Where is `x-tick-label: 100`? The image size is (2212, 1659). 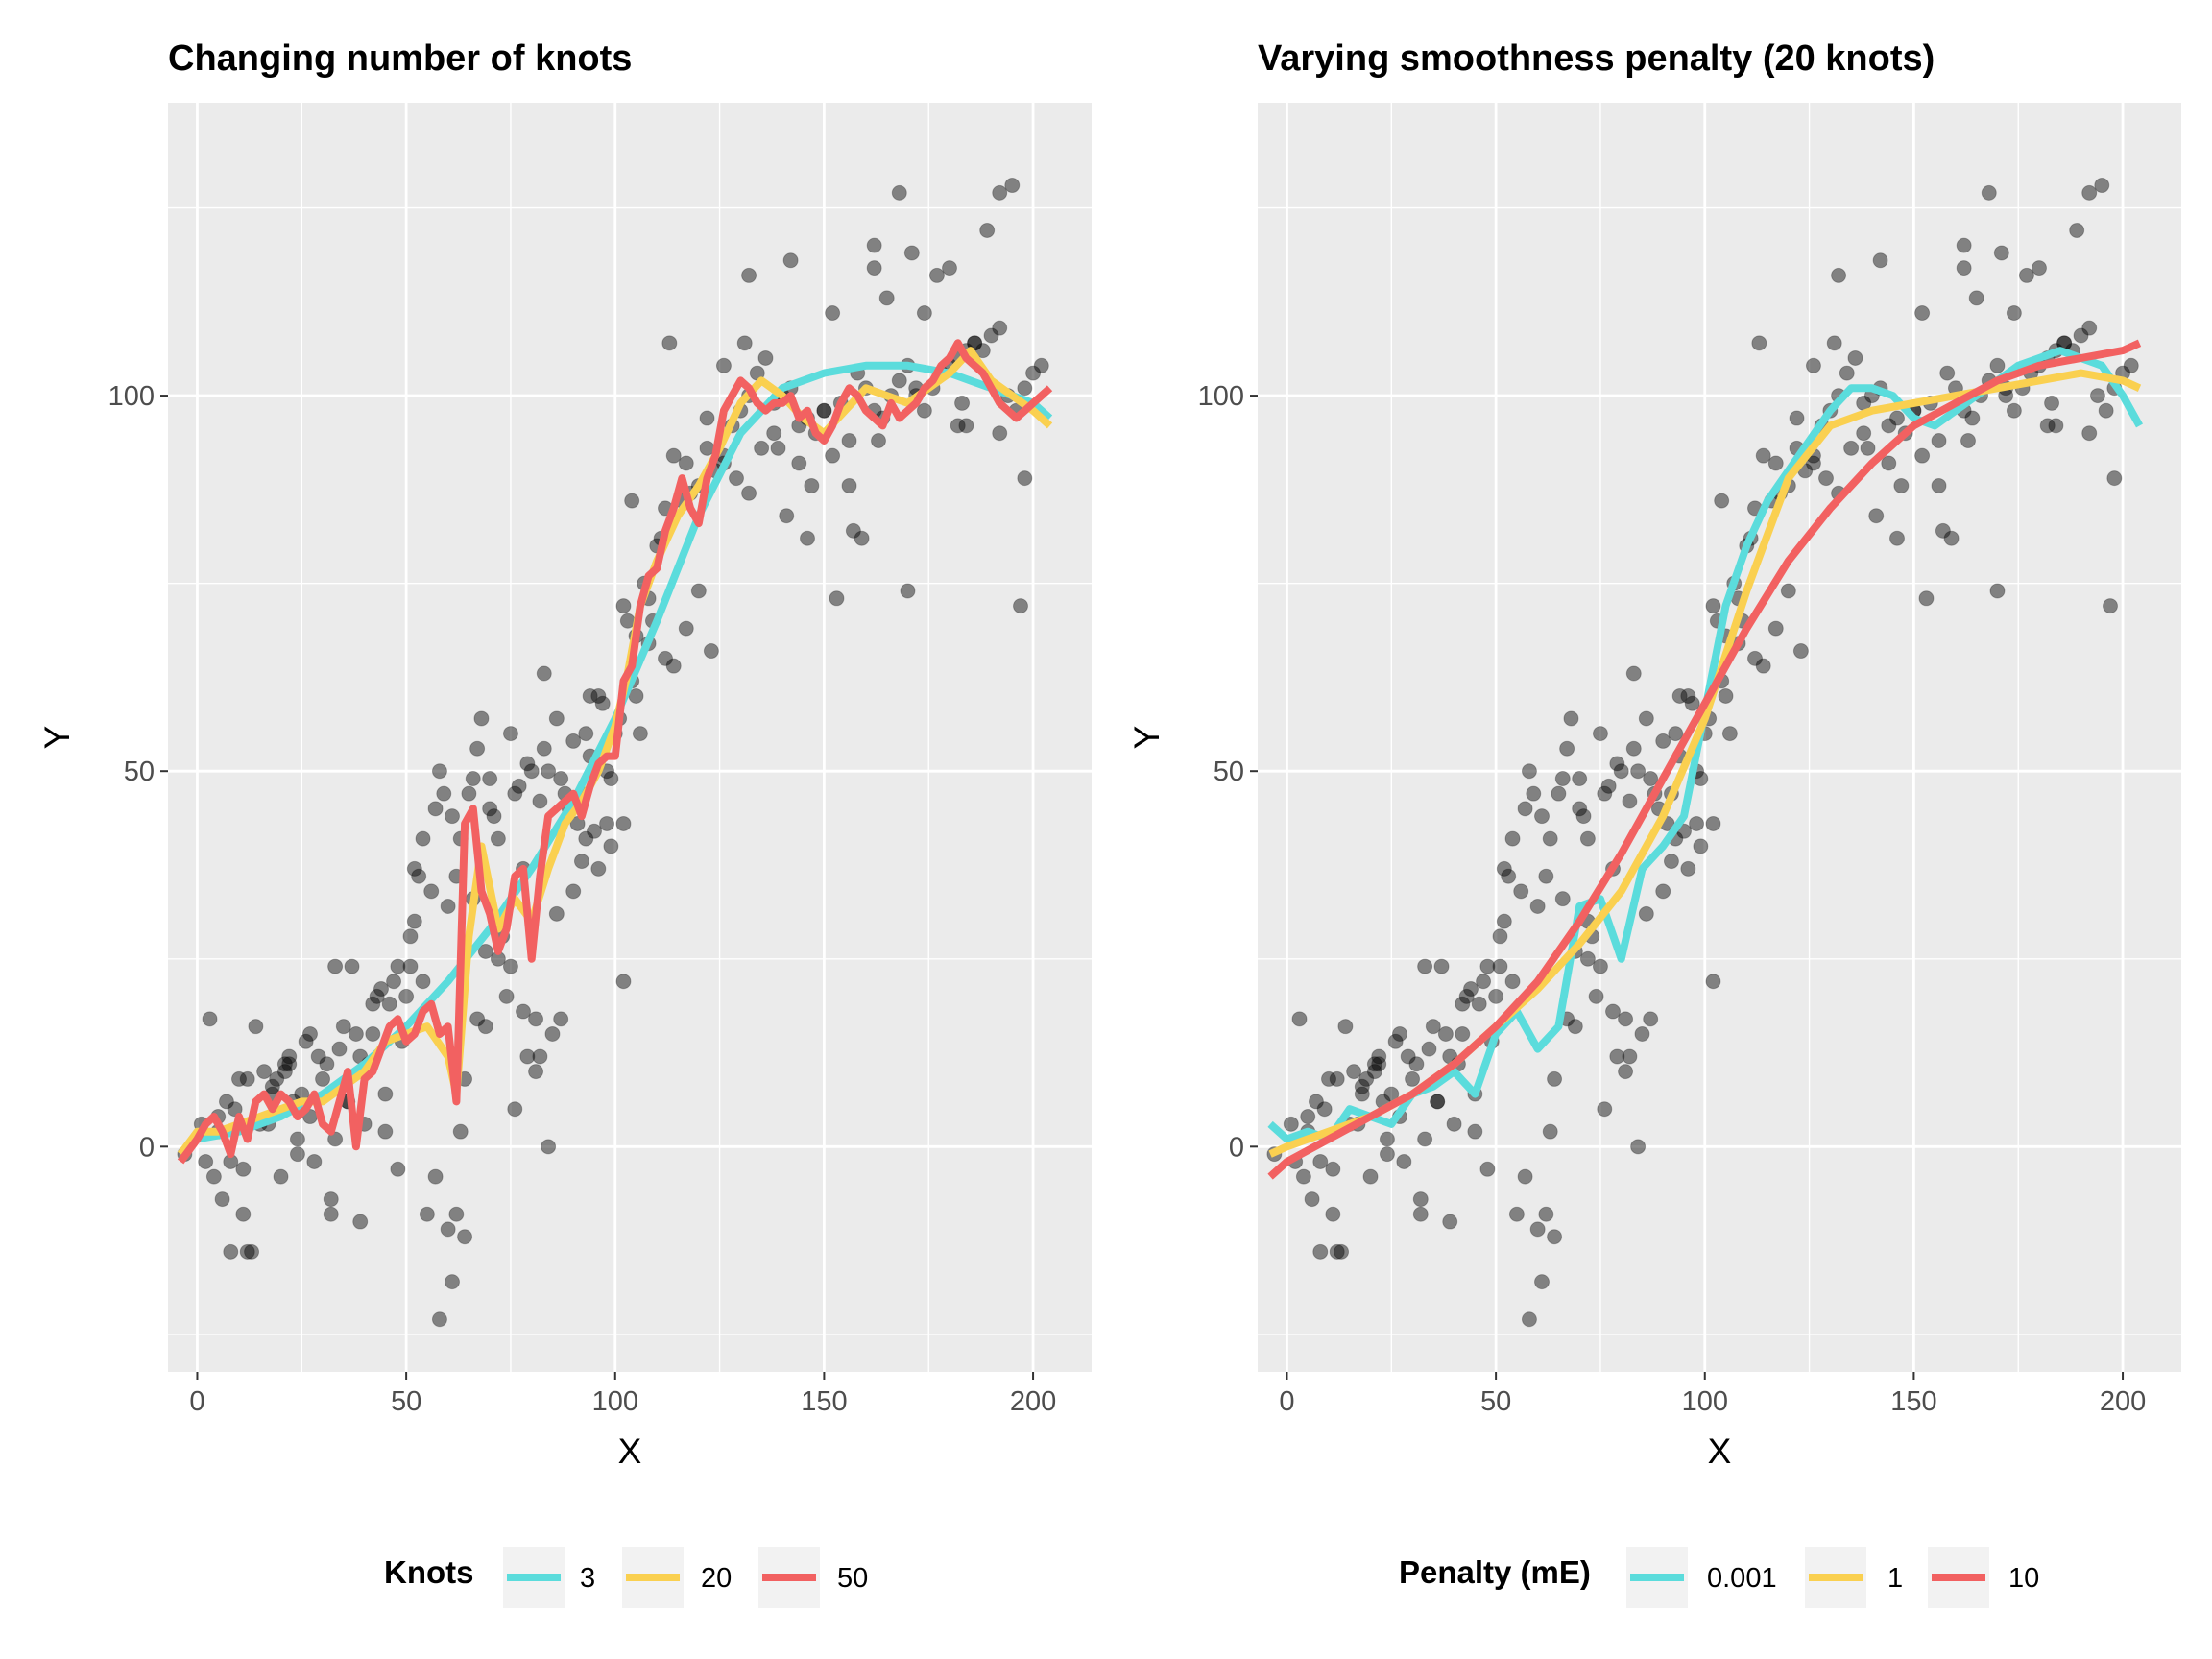 x-tick-label: 100 is located at coordinates (1705, 1401).